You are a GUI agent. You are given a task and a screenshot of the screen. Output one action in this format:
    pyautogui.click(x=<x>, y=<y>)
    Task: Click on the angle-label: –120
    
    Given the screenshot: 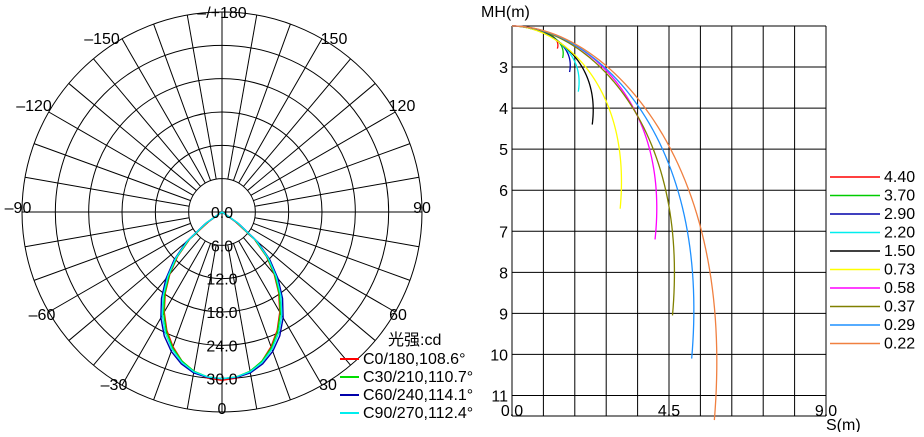 What is the action you would take?
    pyautogui.click(x=34, y=106)
    